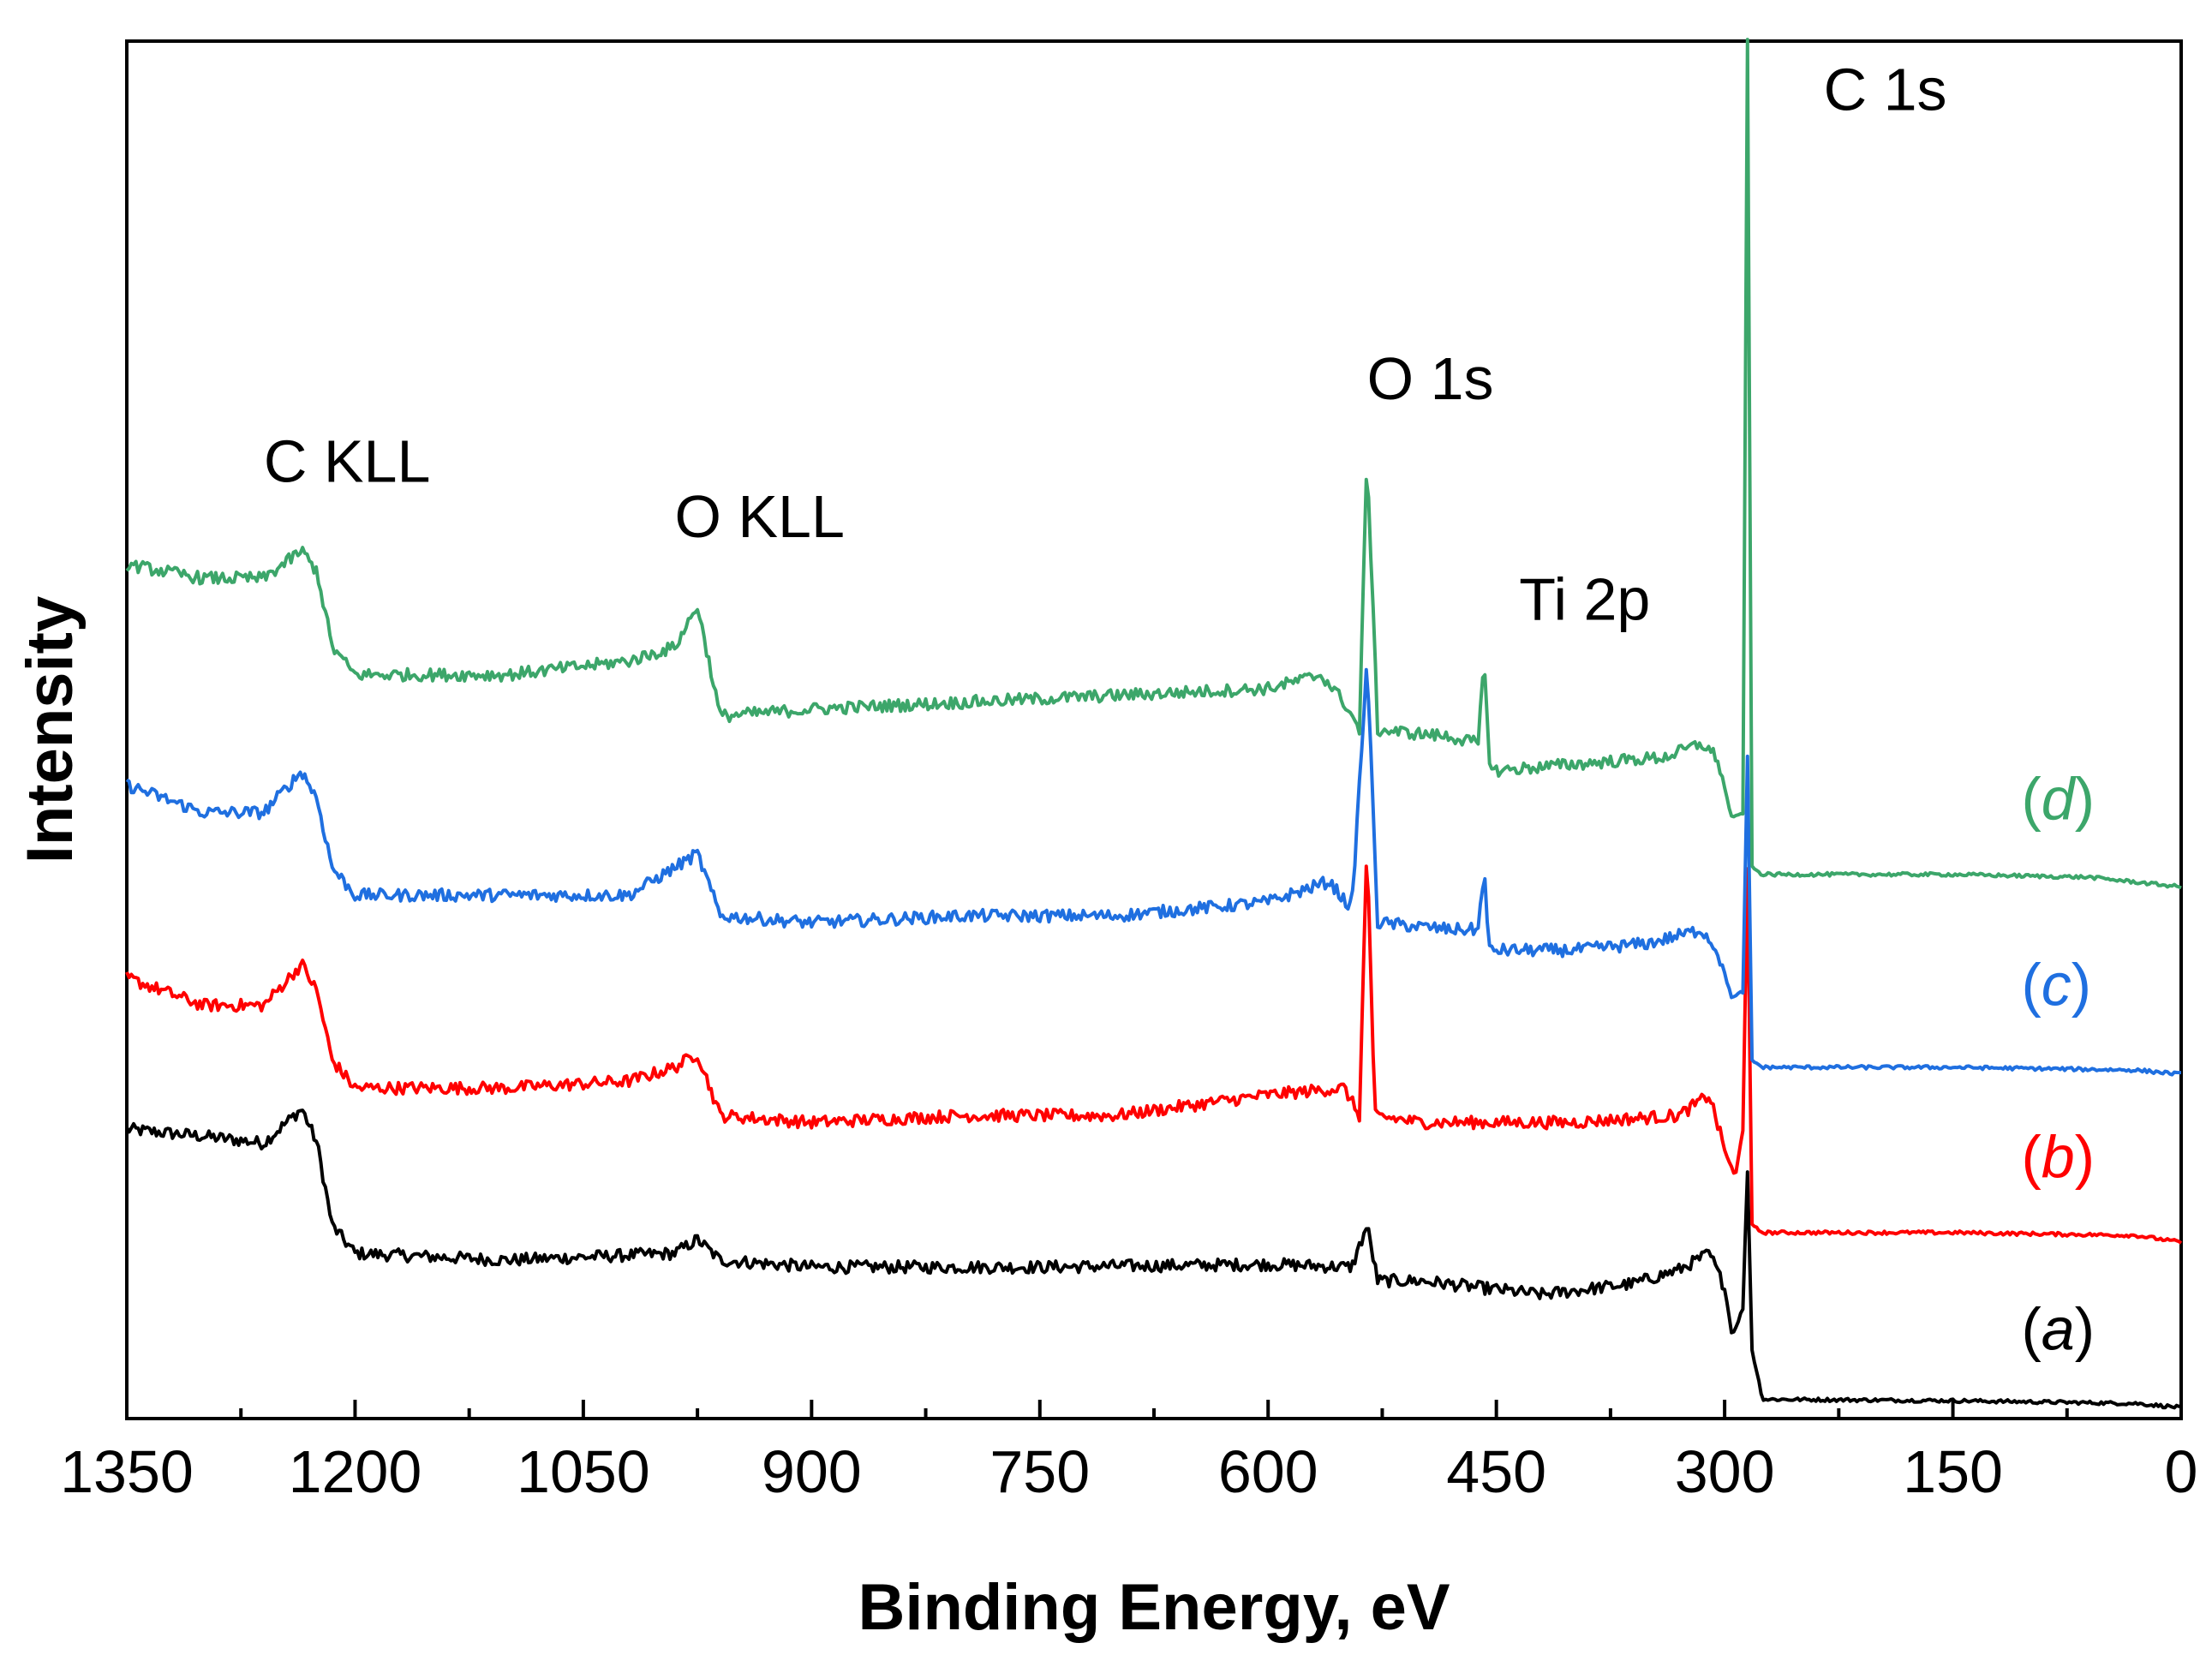 The width and height of the screenshot is (2212, 1661). What do you see at coordinates (355, 1472) in the screenshot?
I see `x-tick-label: 1200` at bounding box center [355, 1472].